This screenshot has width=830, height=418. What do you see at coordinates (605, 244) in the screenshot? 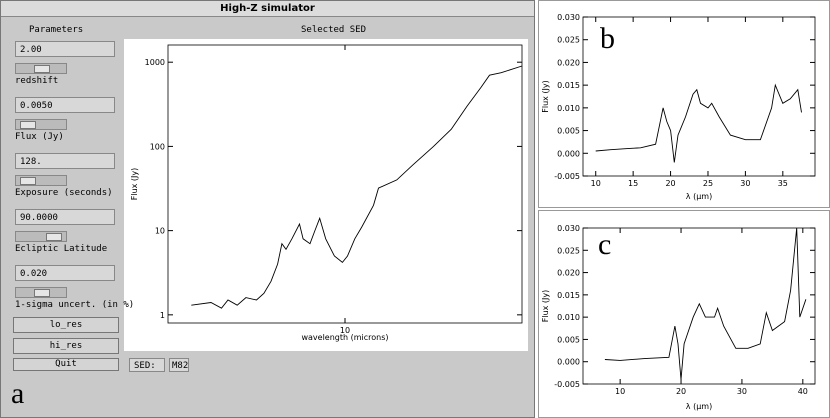
I see `panel-label: c` at bounding box center [605, 244].